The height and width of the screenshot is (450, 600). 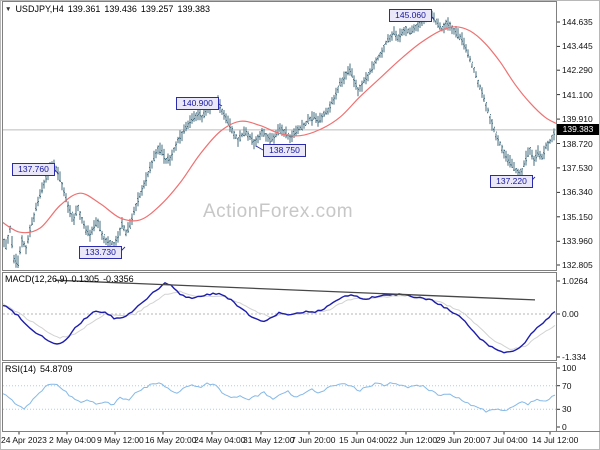 I want to click on ohlc-low: 139.257, so click(x=157, y=9).